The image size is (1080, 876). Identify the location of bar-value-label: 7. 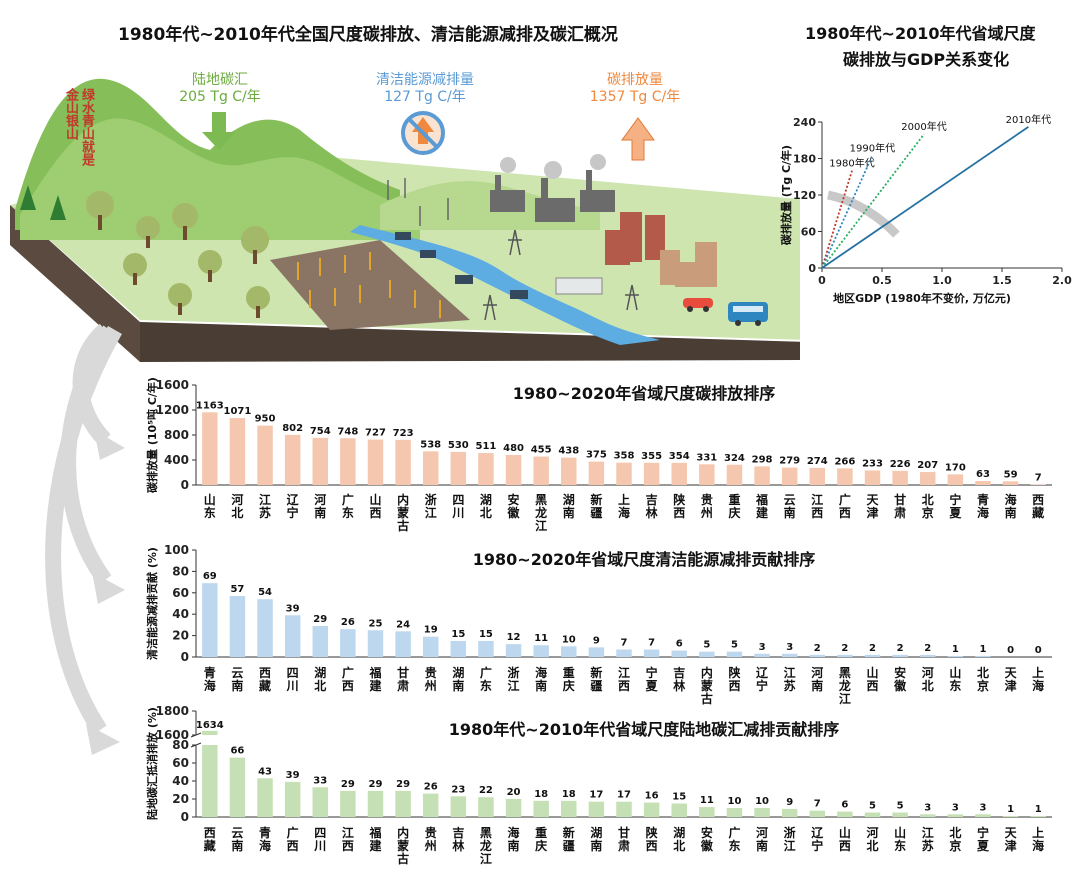
(651, 643).